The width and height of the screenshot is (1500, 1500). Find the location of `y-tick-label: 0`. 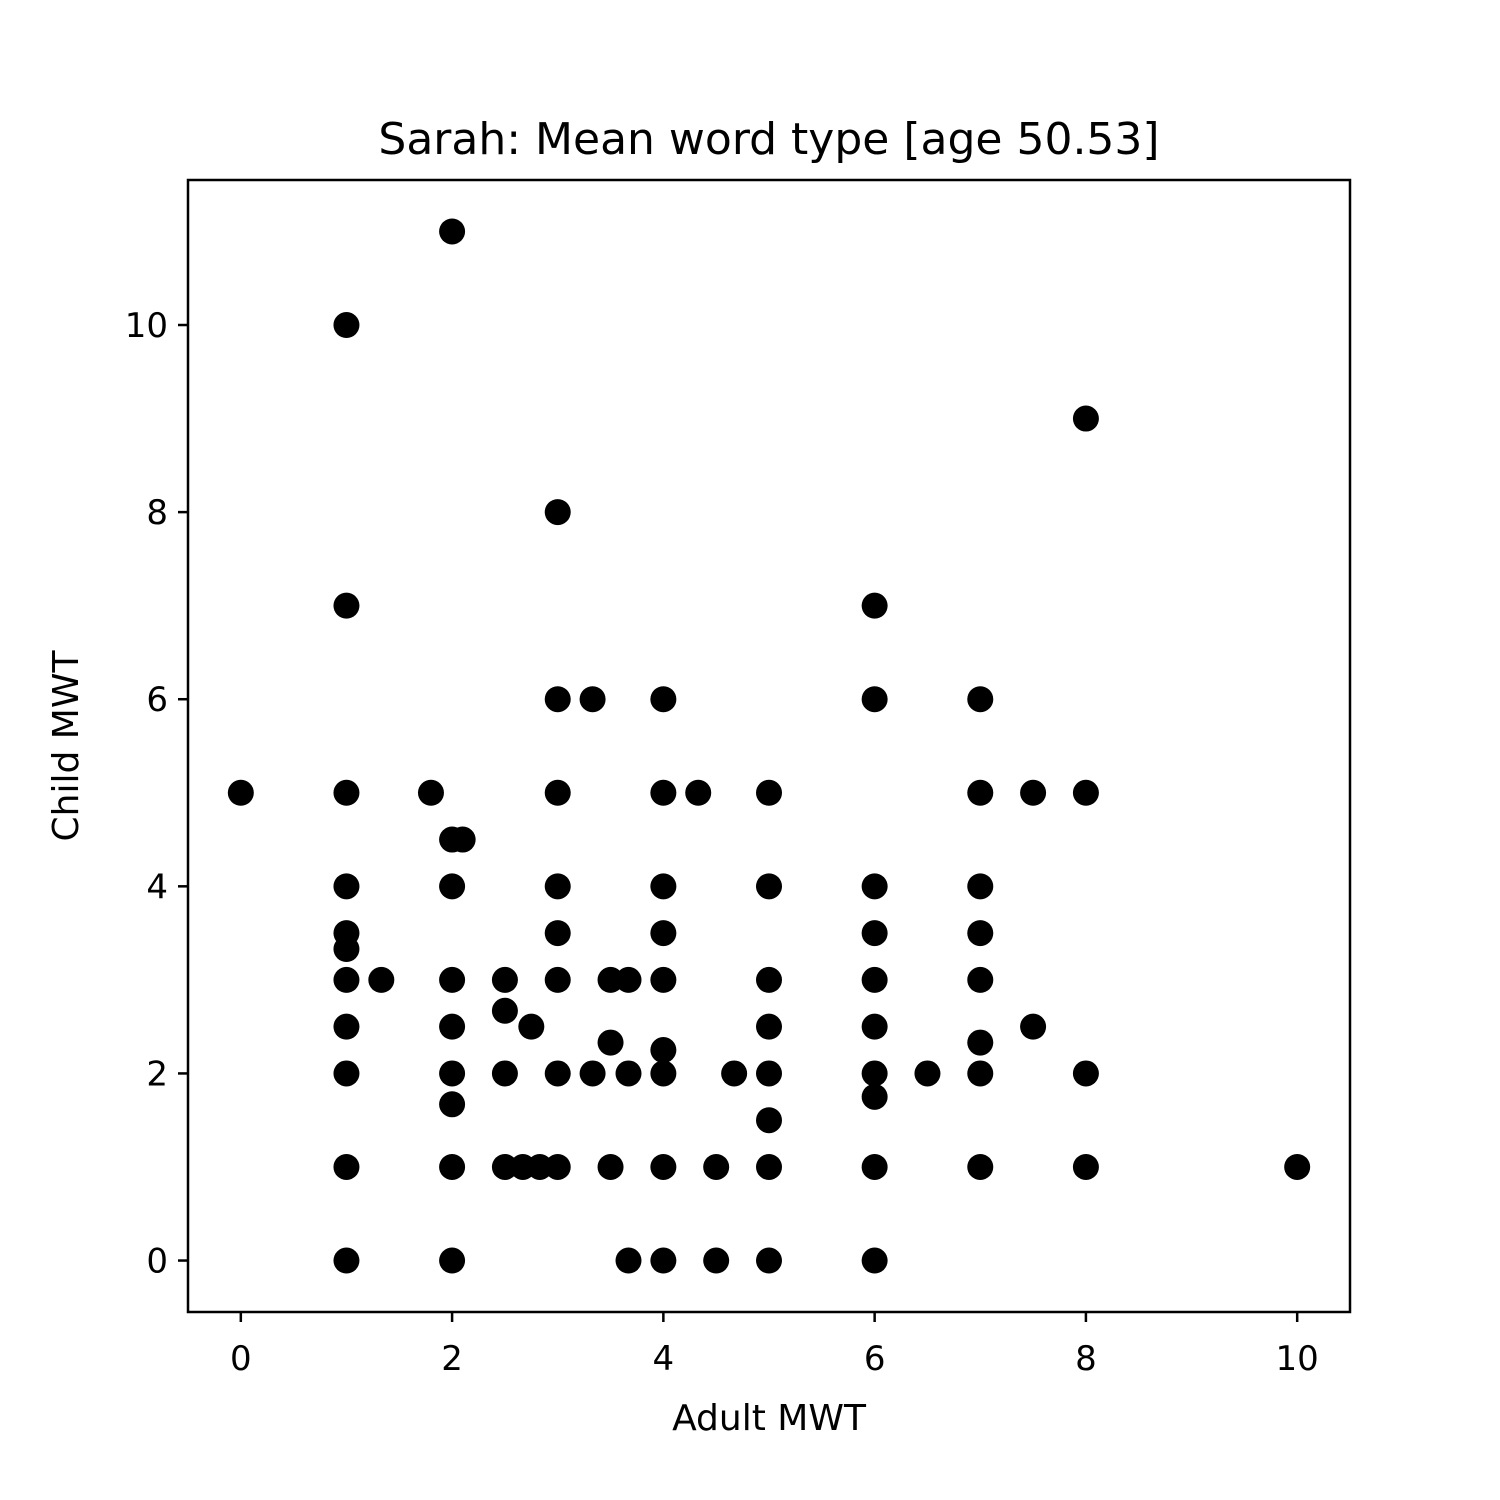

y-tick-label: 0 is located at coordinates (157, 1262).